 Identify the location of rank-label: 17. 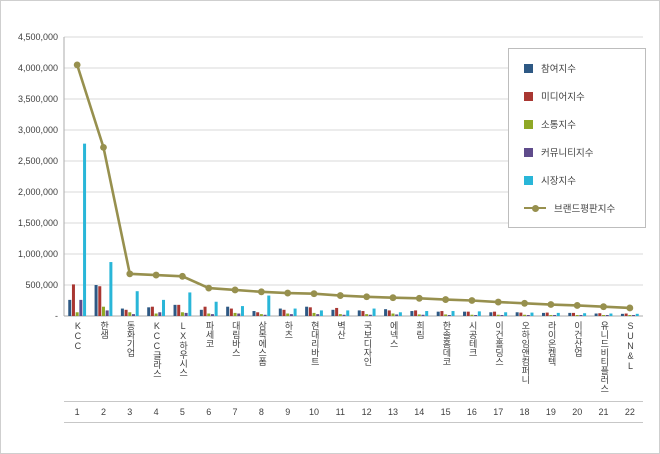
(498, 412).